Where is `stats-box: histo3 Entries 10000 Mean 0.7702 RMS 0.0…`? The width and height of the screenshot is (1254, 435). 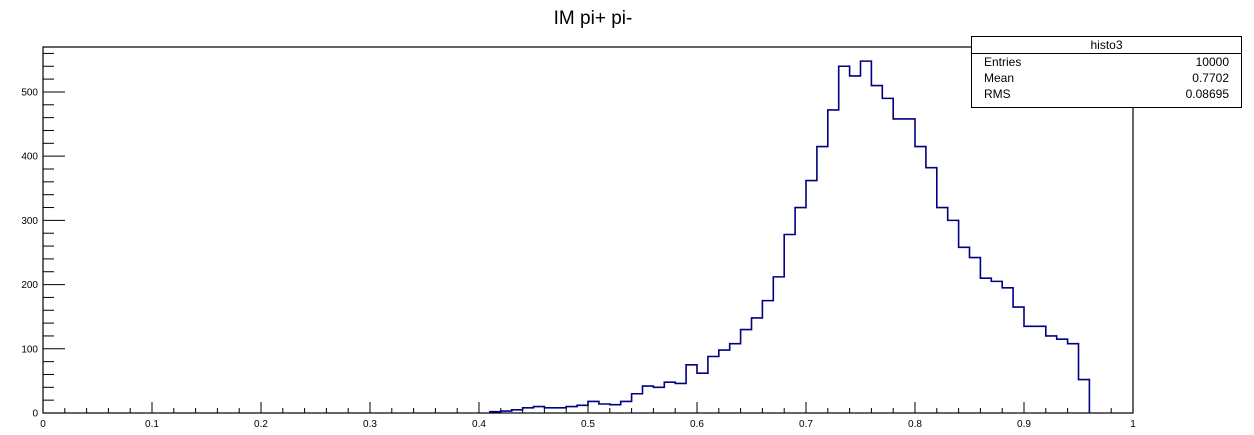 stats-box: histo3 Entries 10000 Mean 0.7702 RMS 0.0… is located at coordinates (1106, 72).